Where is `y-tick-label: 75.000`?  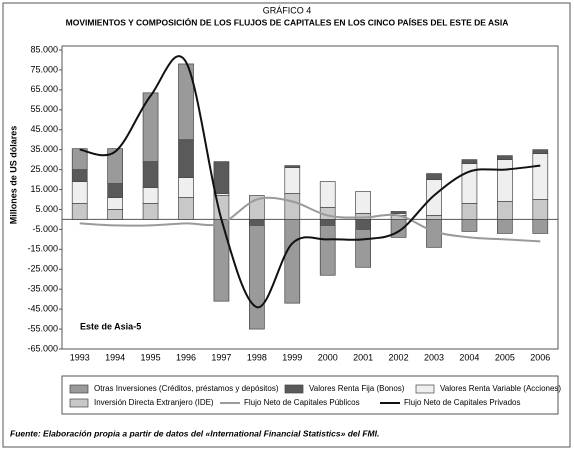 y-tick-label: 75.000 is located at coordinates (44, 69).